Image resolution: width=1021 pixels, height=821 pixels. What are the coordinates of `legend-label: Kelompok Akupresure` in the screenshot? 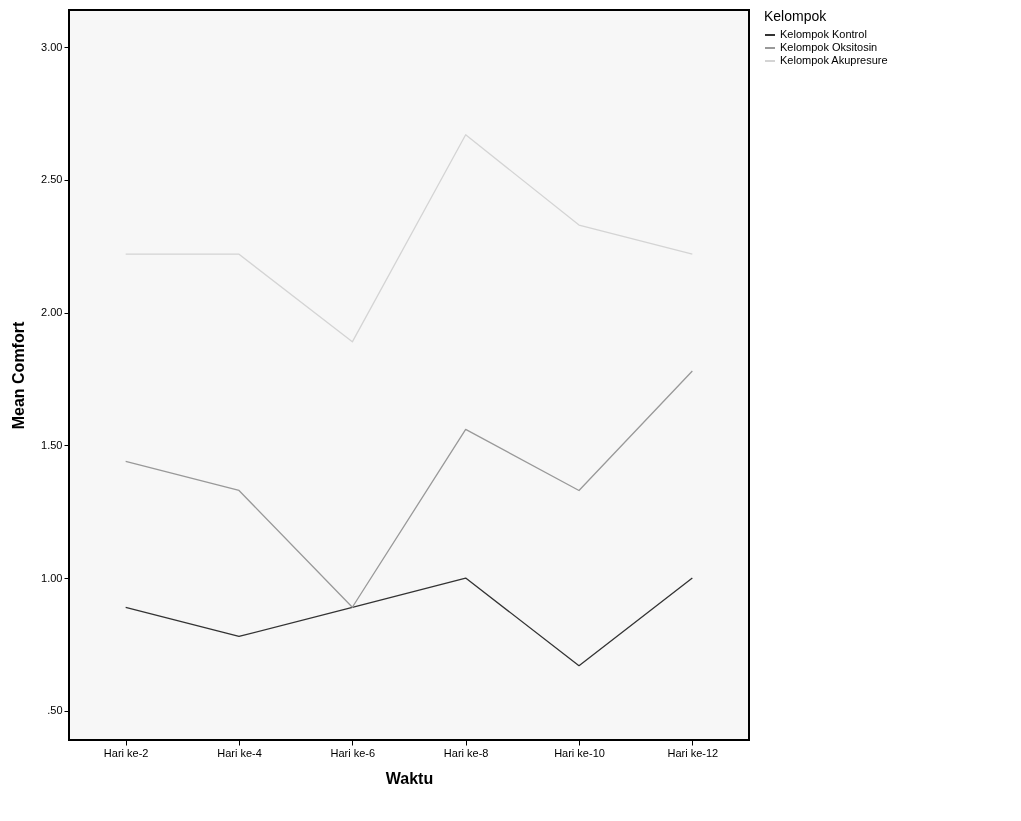 It's located at (834, 60).